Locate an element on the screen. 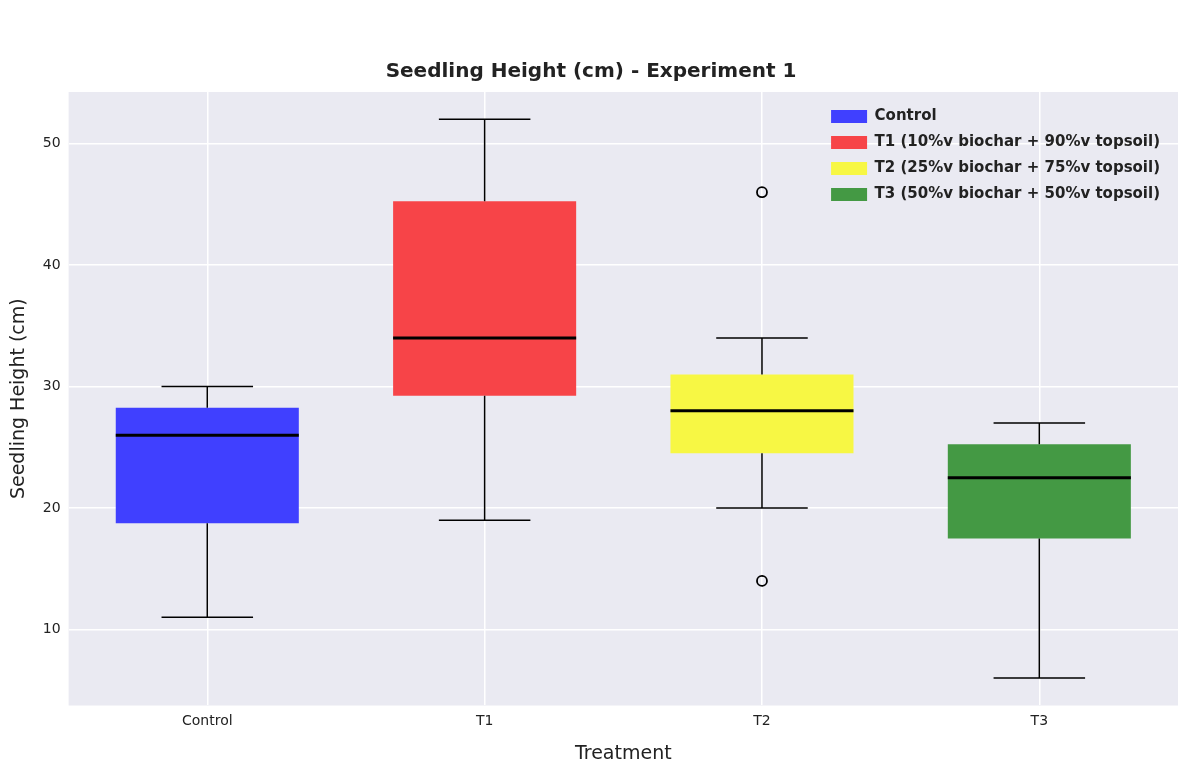 Image resolution: width=1190 pixels, height=769 pixels. y-axis-title: Seedling Height (cm) is located at coordinates (17, 399).